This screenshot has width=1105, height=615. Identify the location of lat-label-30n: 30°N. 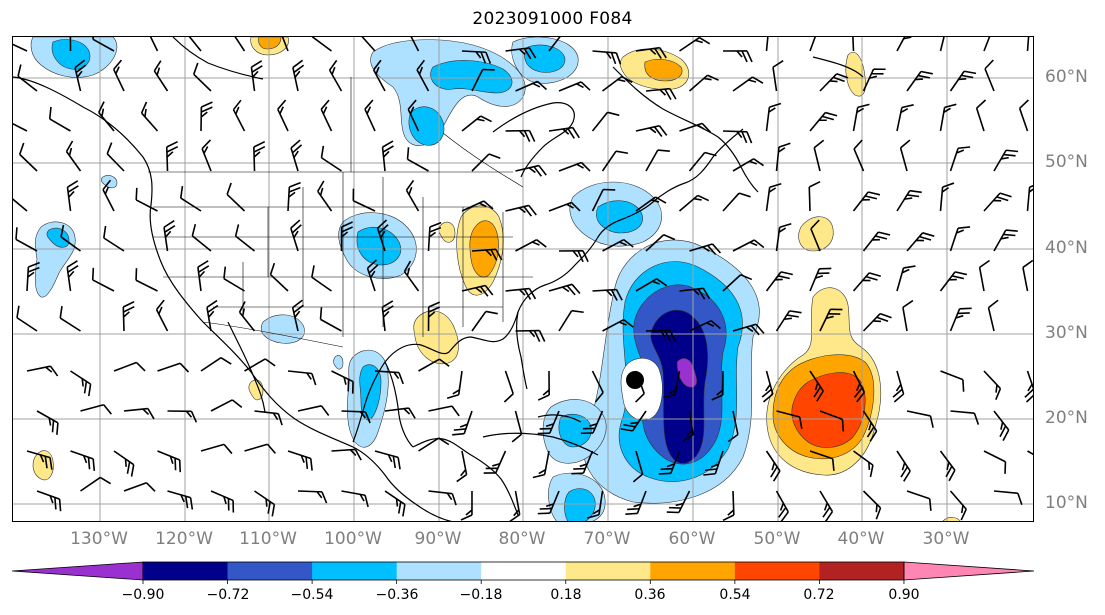
(1066, 333).